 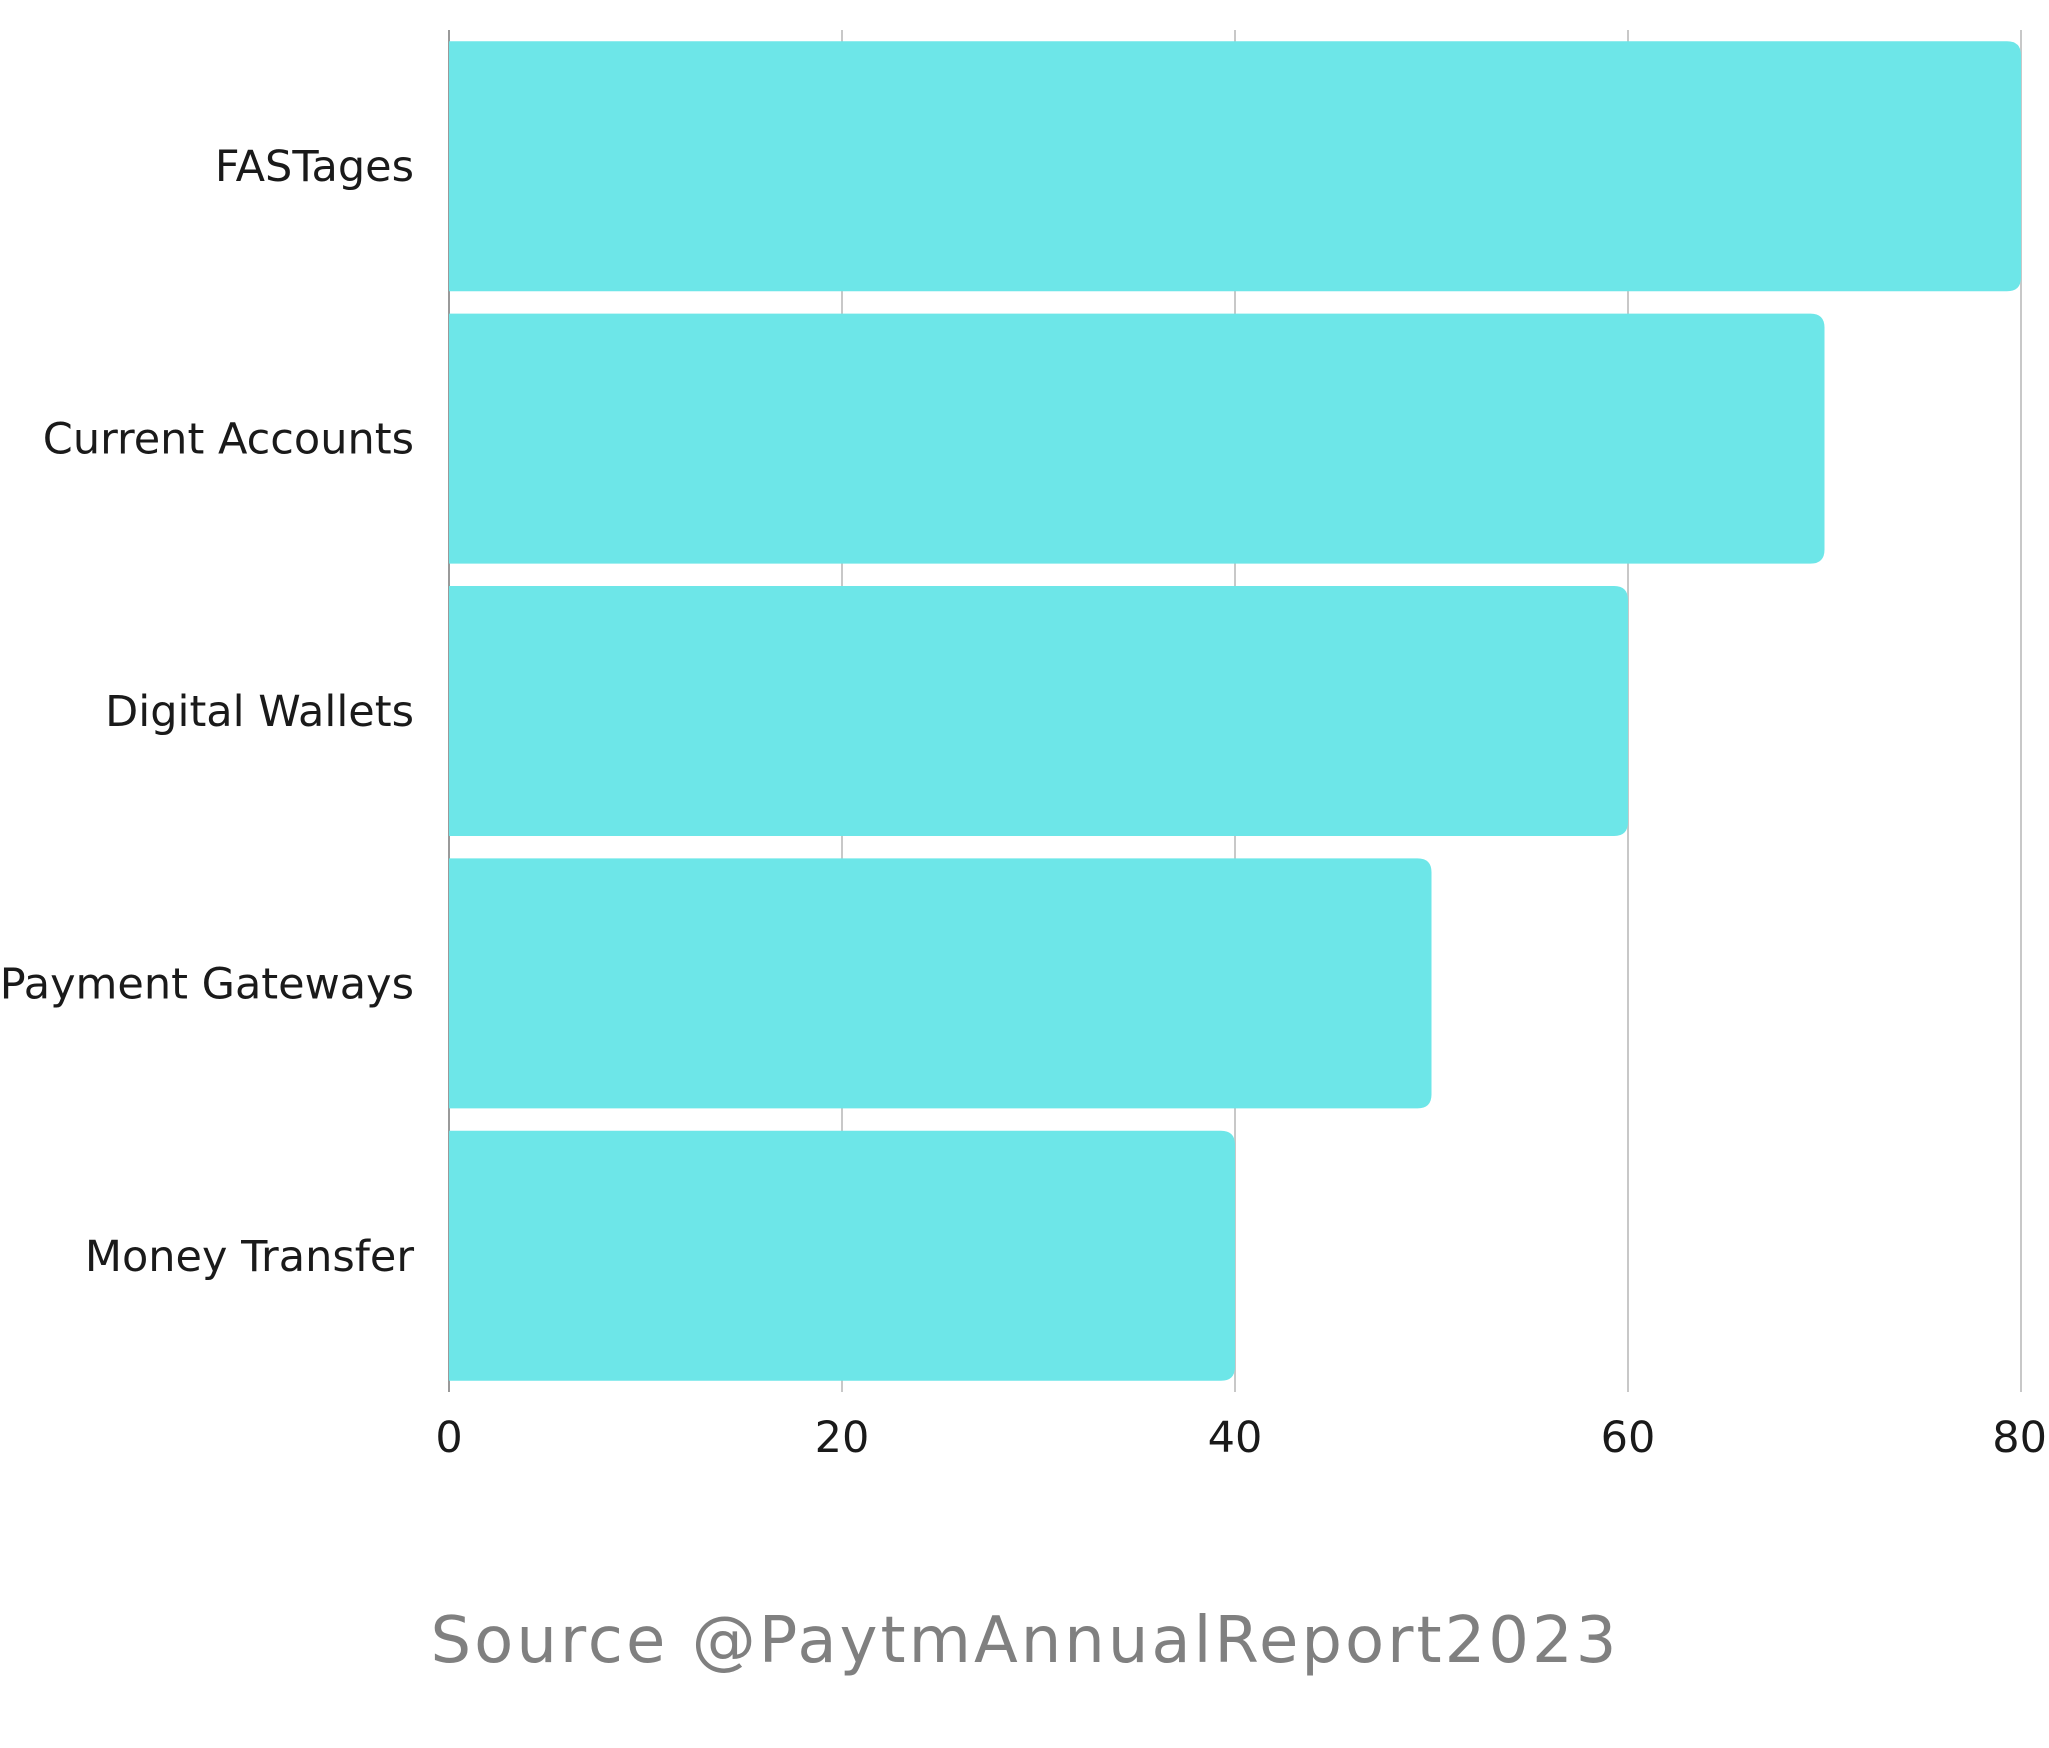 What do you see at coordinates (259, 712) in the screenshot?
I see `category-label: Digital Wallets` at bounding box center [259, 712].